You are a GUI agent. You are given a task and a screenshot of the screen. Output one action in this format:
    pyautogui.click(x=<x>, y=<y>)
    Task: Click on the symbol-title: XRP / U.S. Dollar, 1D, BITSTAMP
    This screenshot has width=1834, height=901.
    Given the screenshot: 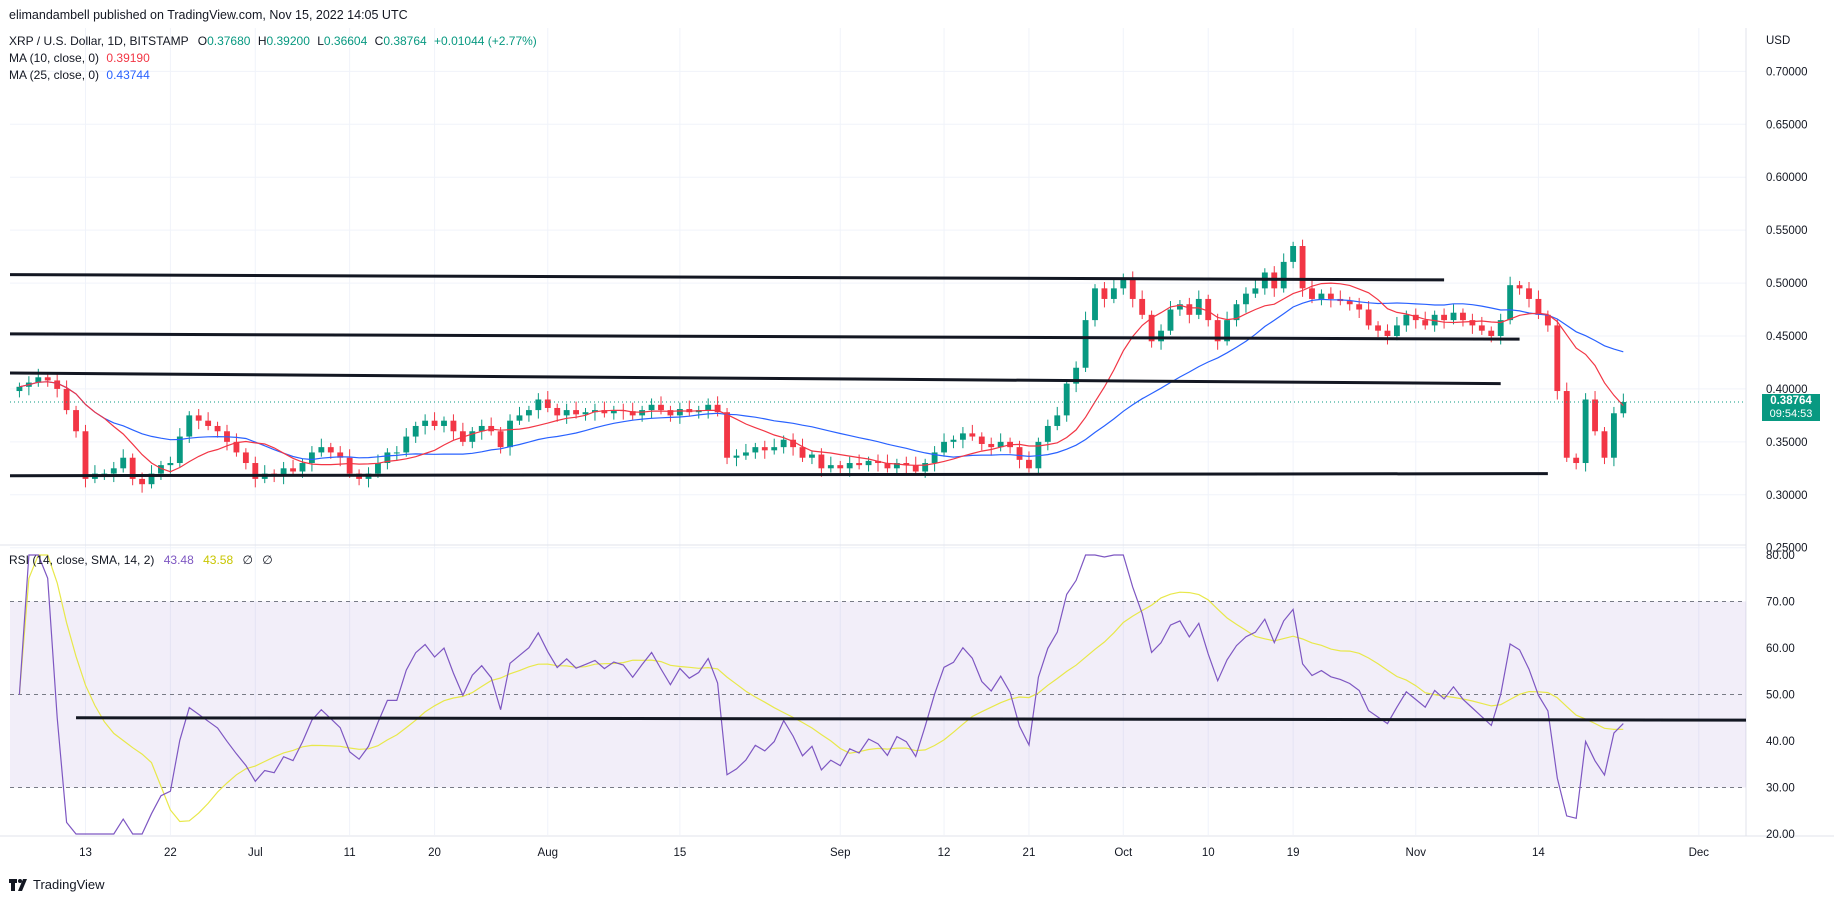 What is the action you would take?
    pyautogui.click(x=99, y=41)
    